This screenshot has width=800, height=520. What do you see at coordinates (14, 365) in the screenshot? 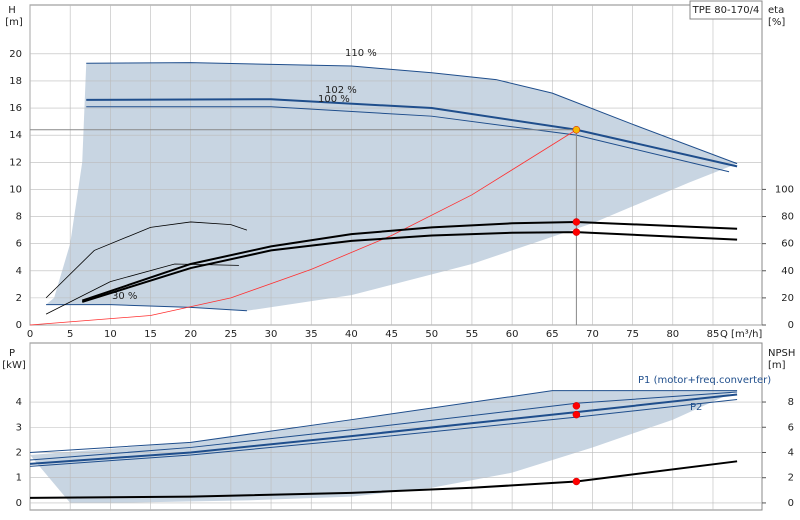
I see `y-axis-unit: [kW]` at bounding box center [14, 365].